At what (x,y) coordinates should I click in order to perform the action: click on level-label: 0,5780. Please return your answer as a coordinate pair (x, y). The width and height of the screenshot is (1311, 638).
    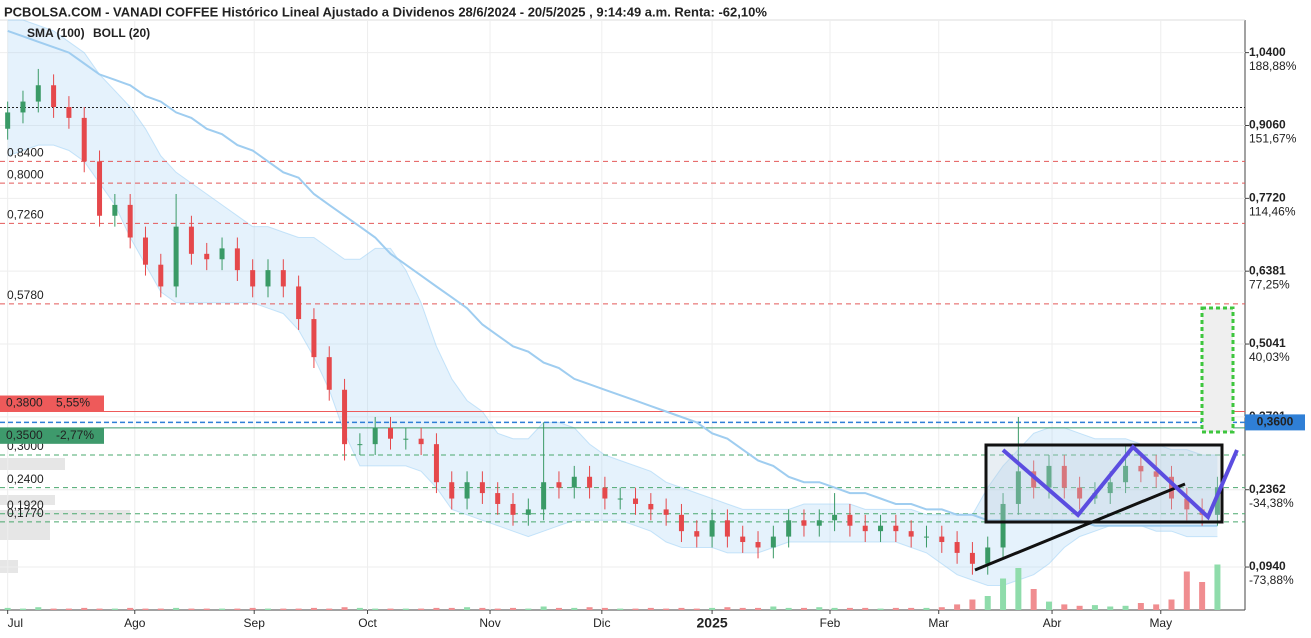
    Looking at the image, I should click on (25, 295).